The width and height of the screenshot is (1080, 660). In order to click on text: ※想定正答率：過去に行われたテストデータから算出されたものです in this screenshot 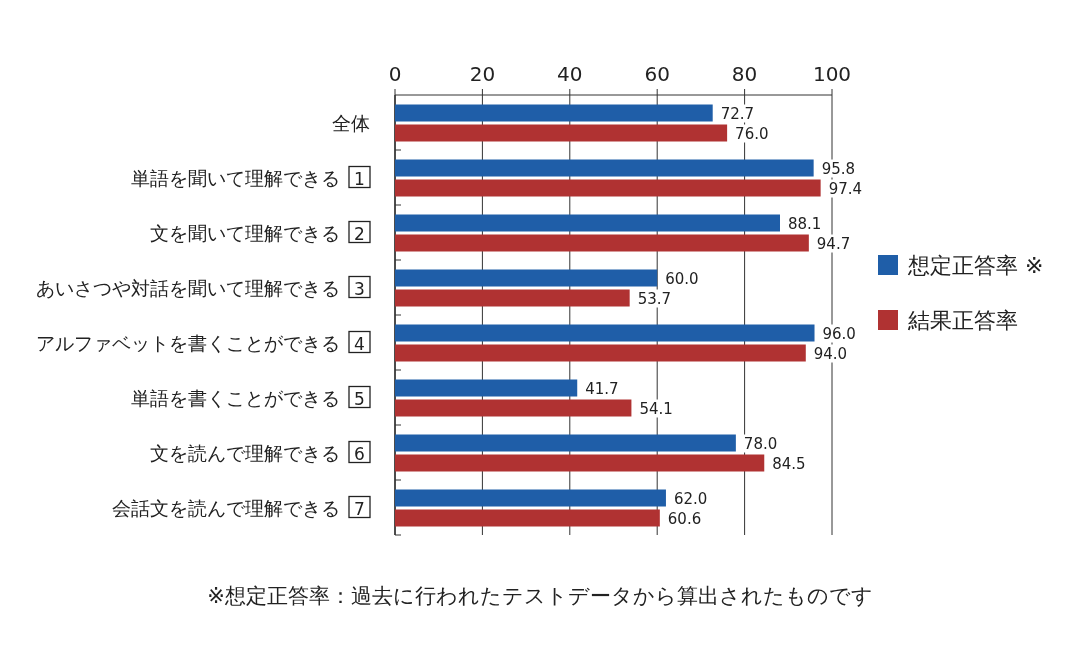, I will do `click(540, 596)`.